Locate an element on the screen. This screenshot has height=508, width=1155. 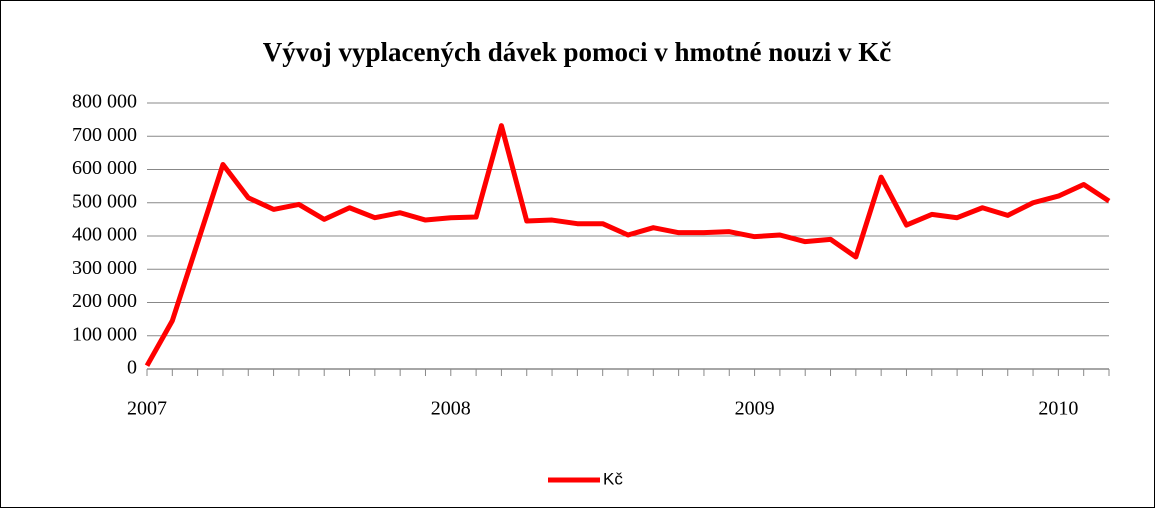
y-tick-label: 800 000 is located at coordinates (104, 102).